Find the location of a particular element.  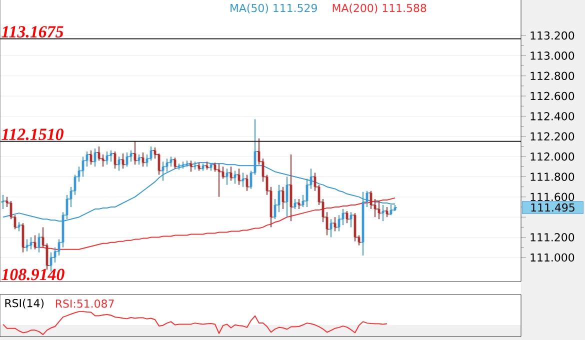

ref-line-label: 113.1675 is located at coordinates (33, 32).